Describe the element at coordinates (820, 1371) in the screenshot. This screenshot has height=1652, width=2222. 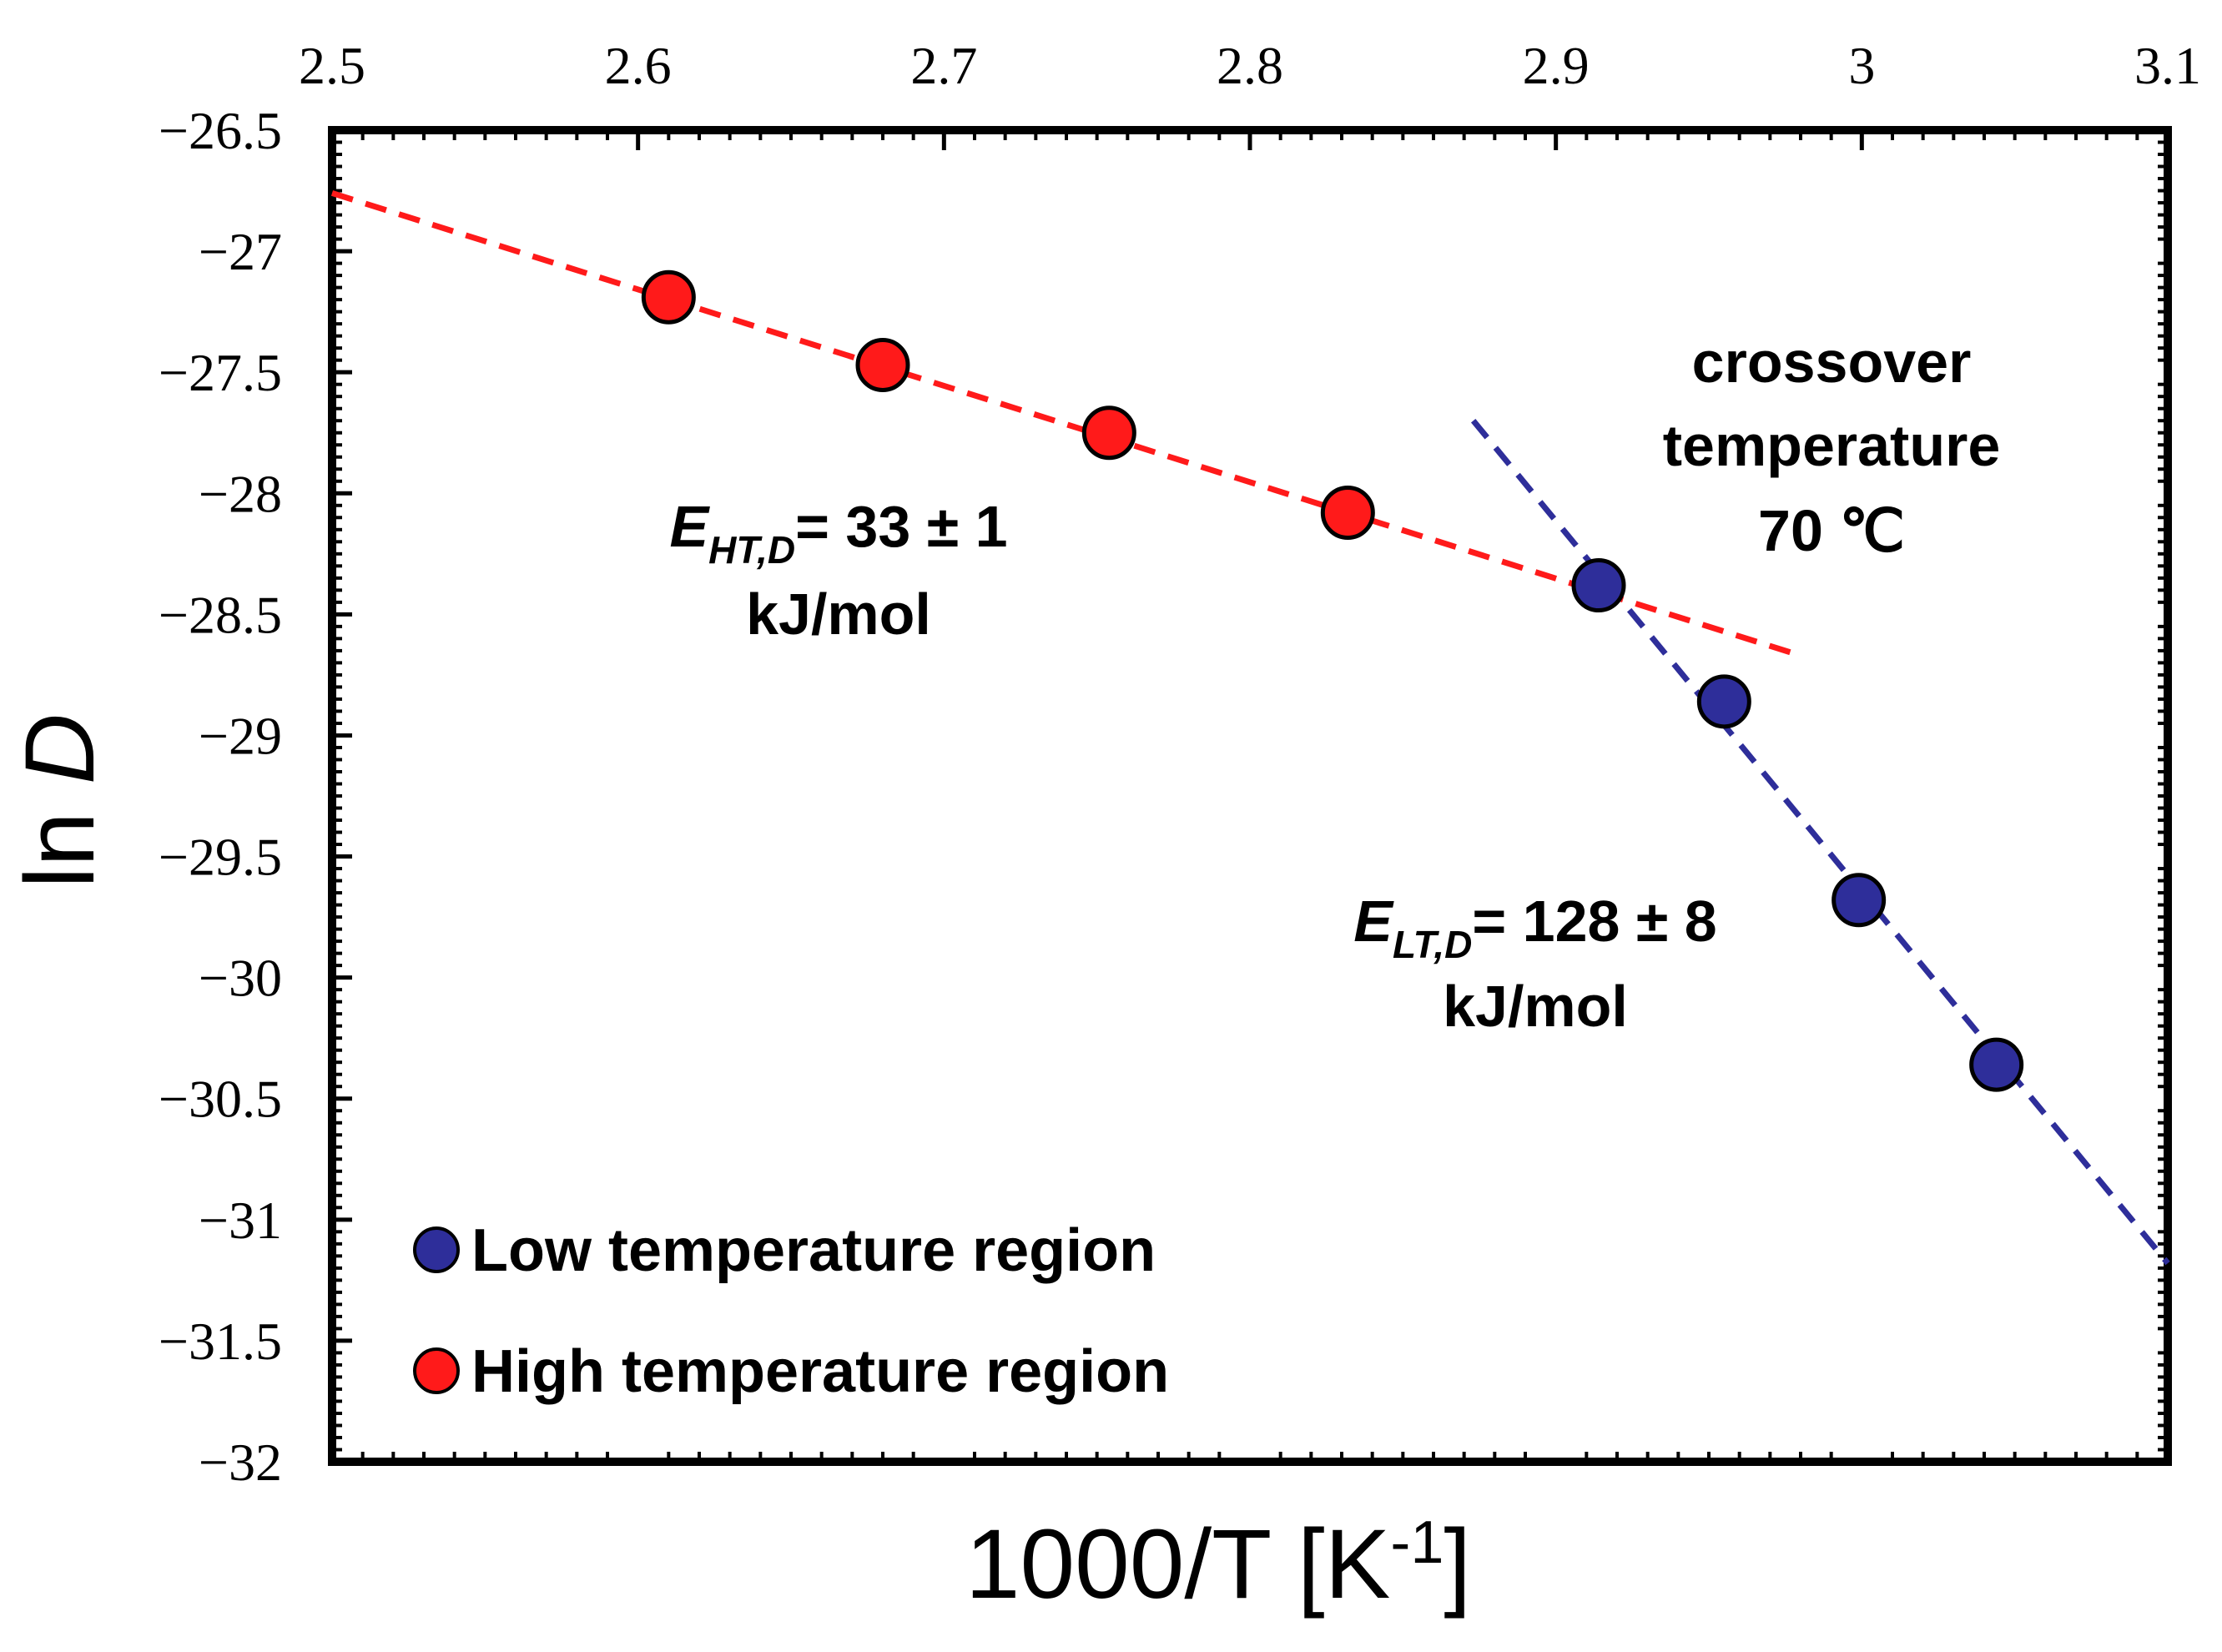
I see `legend-label-high: High temperature region` at that location.